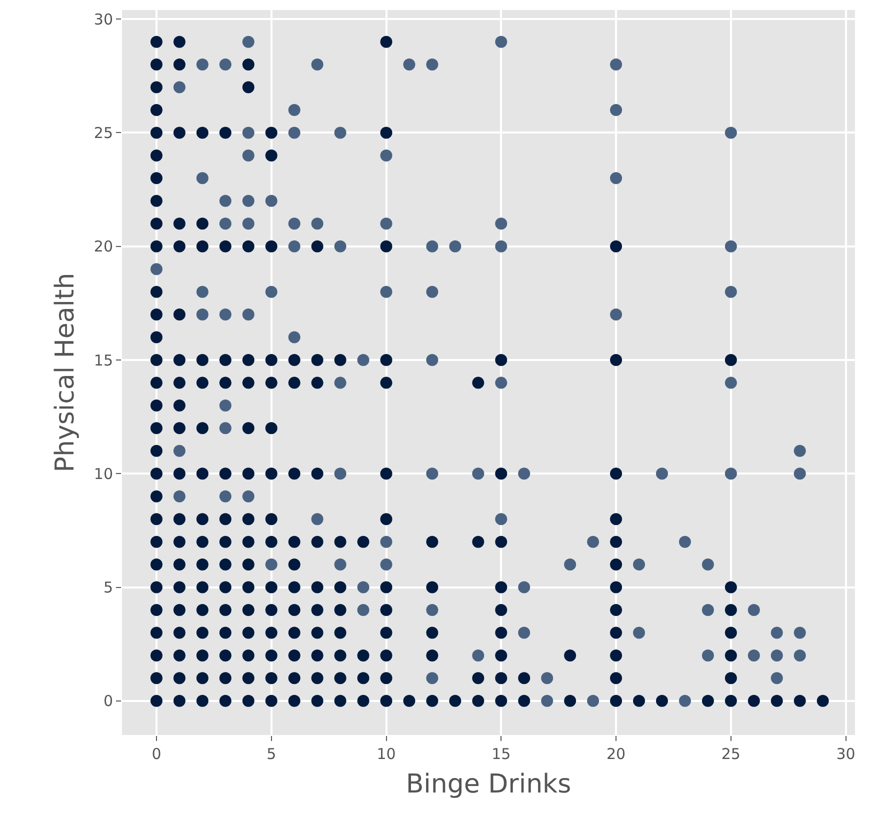 This screenshot has height=831, width=873. What do you see at coordinates (157, 754) in the screenshot?
I see `x-tick-label: 0` at bounding box center [157, 754].